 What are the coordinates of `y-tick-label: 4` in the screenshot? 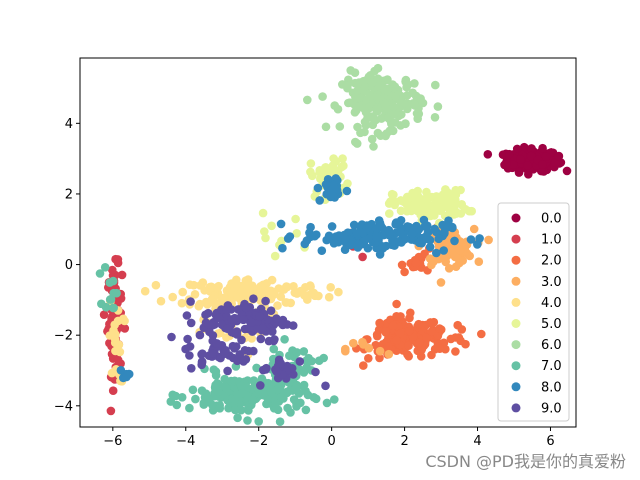 It's located at (69, 124).